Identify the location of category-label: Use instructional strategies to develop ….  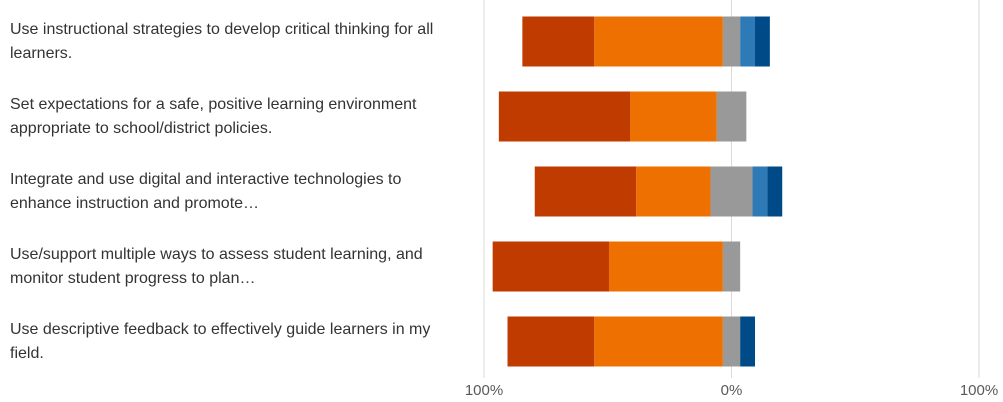
(222, 41).